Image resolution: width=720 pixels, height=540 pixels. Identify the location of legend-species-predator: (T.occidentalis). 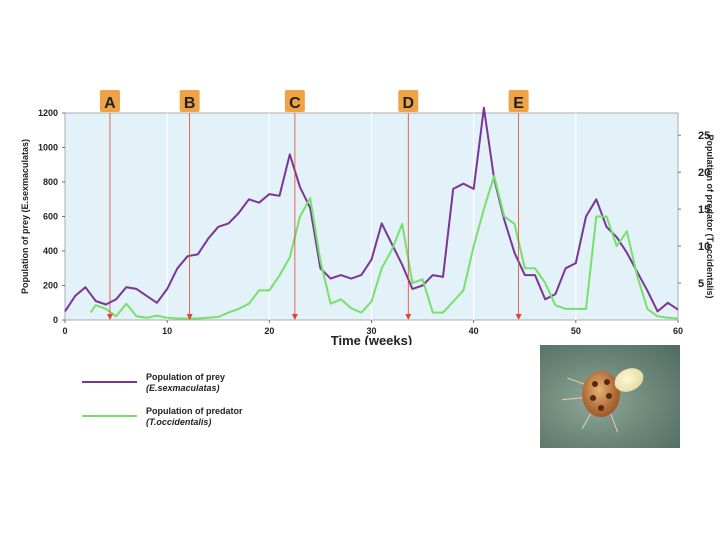
(179, 422).